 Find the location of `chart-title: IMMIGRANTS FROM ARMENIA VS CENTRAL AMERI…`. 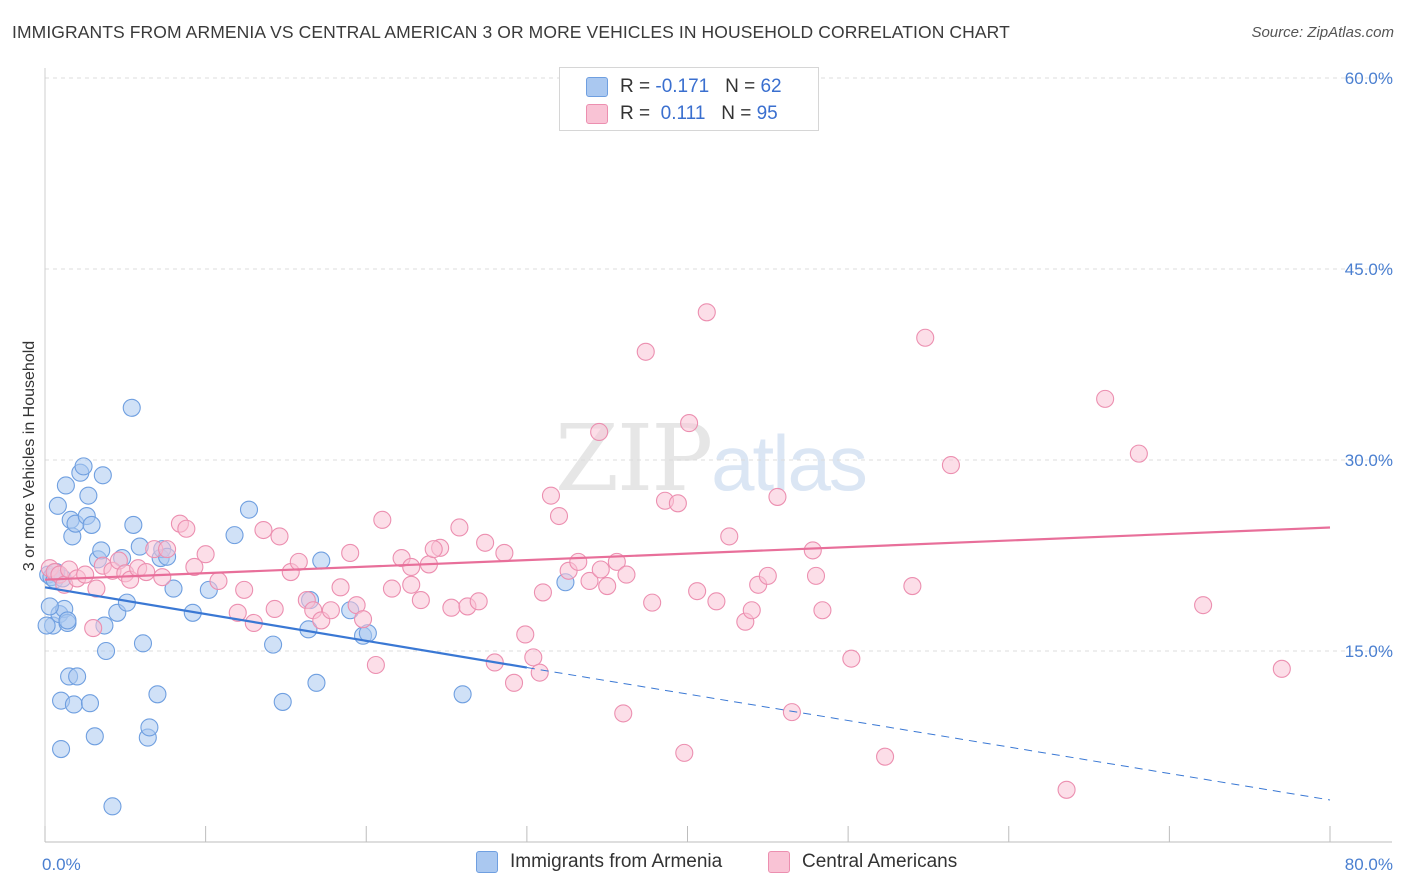

chart-title: IMMIGRANTS FROM ARMENIA VS CENTRAL AMERI… is located at coordinates (511, 32).